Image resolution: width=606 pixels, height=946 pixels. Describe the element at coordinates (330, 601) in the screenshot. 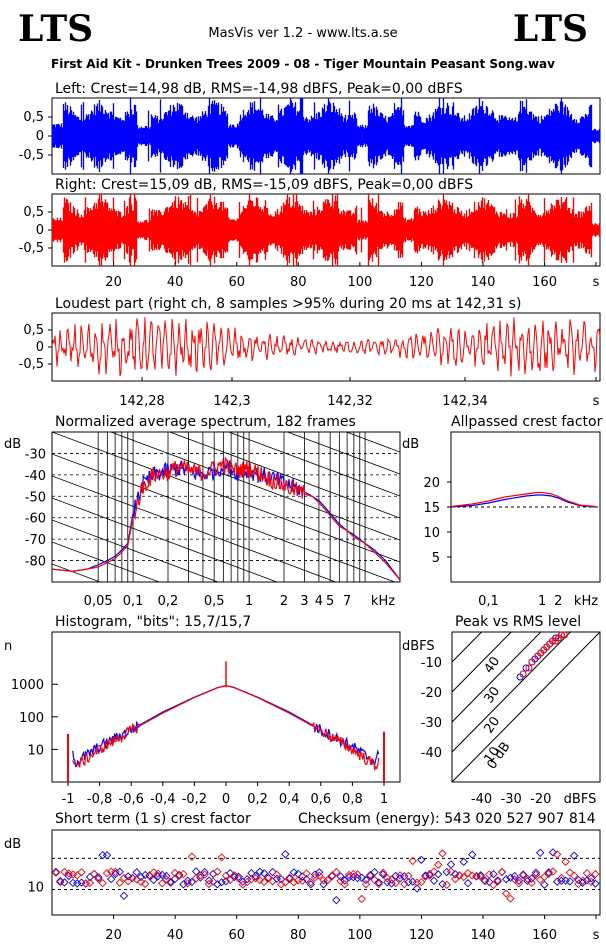

I see `x-tick-label: 5` at that location.